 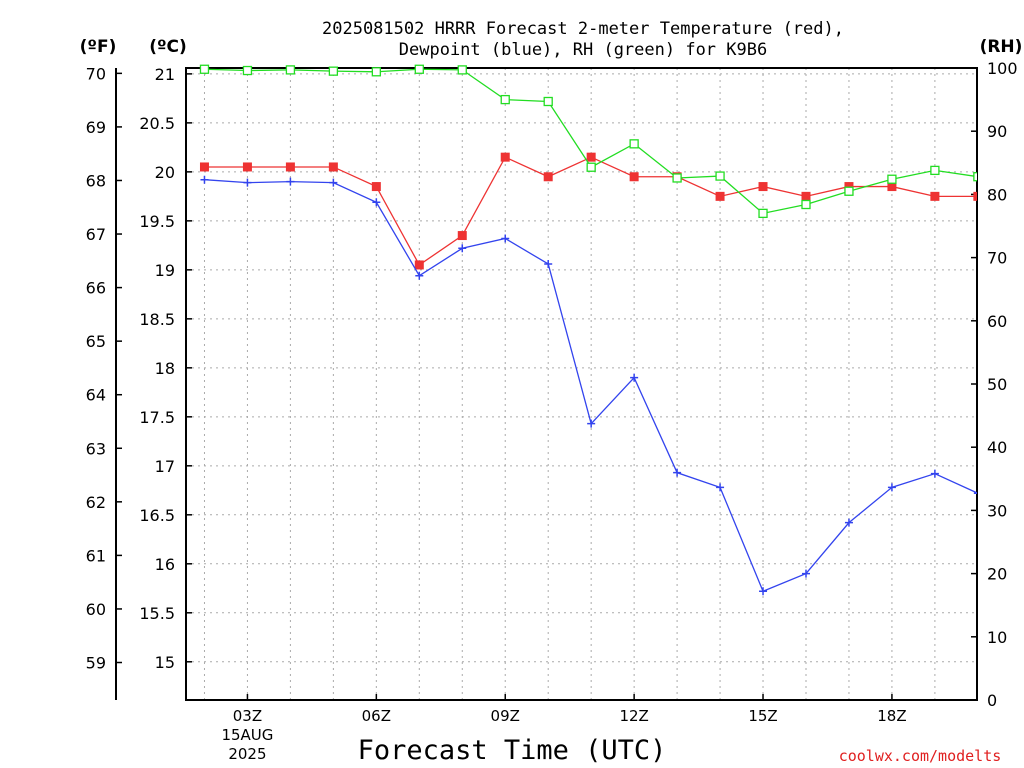 I want to click on celsius-tick-label: 21, so click(x=165, y=74).